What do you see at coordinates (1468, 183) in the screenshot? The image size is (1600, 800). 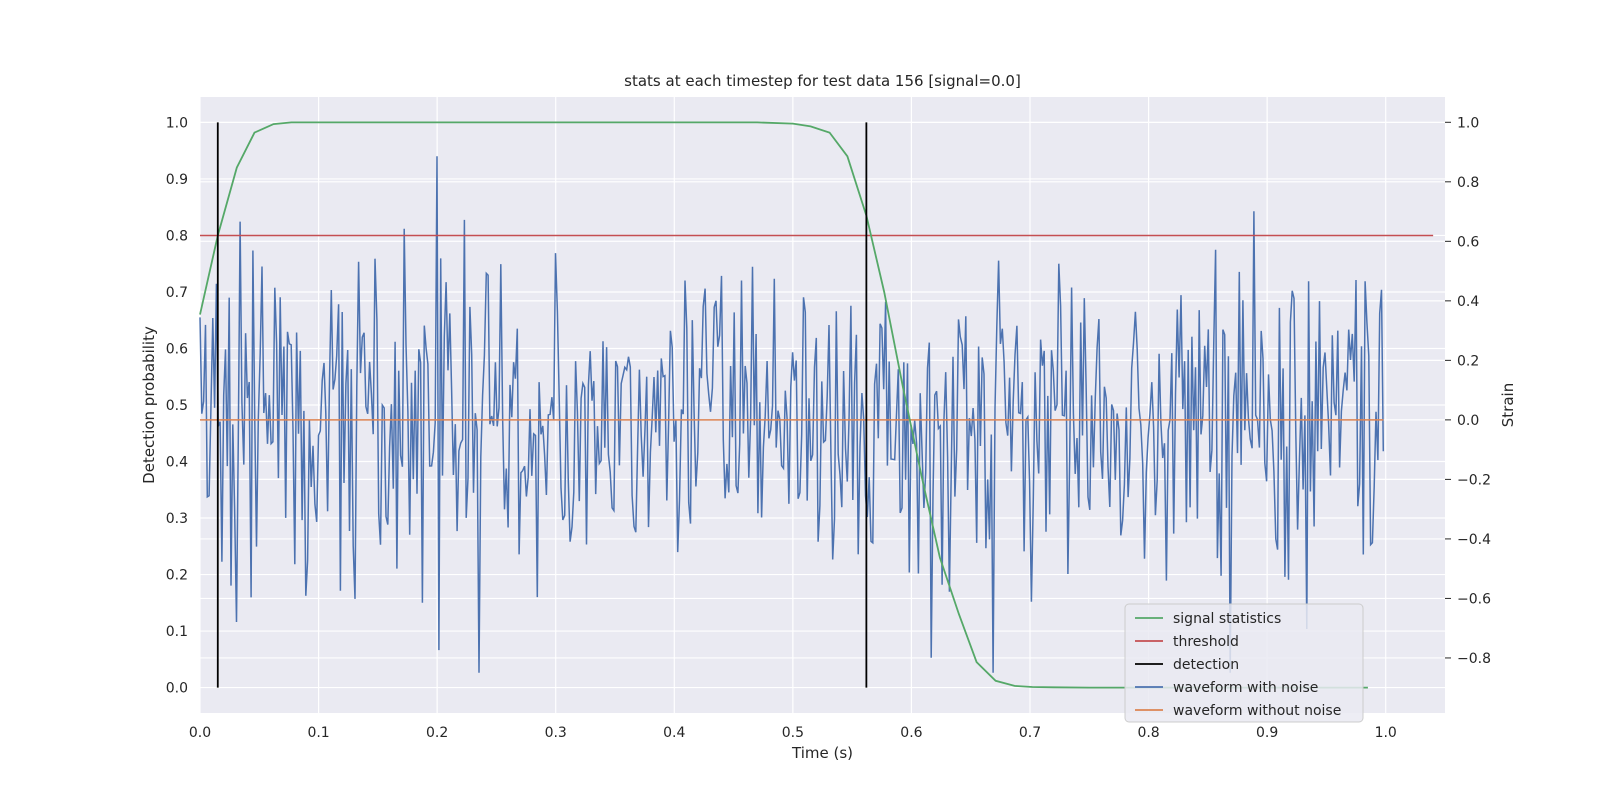 I see `y2-tick-label: 0.8` at bounding box center [1468, 183].